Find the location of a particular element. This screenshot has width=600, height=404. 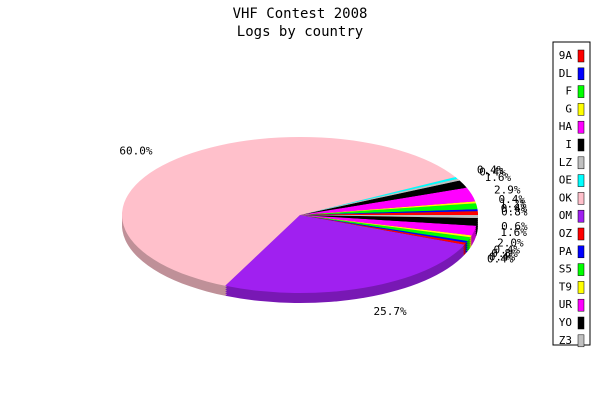

data-label: 2.9% is located at coordinates (507, 189).